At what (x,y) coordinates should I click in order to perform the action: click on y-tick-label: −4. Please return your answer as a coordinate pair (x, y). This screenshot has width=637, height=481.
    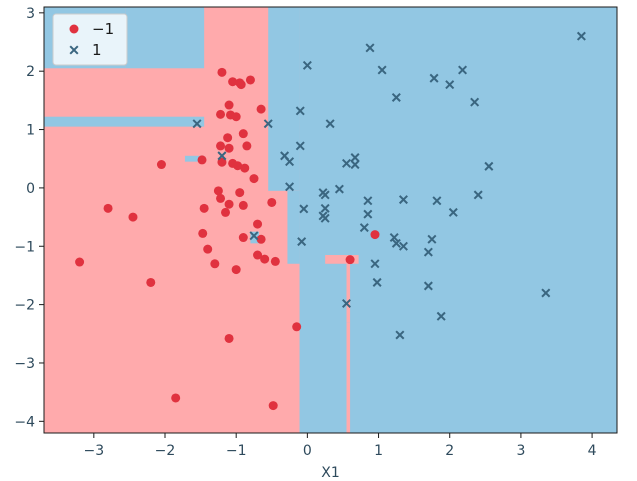
    Looking at the image, I should click on (24, 422).